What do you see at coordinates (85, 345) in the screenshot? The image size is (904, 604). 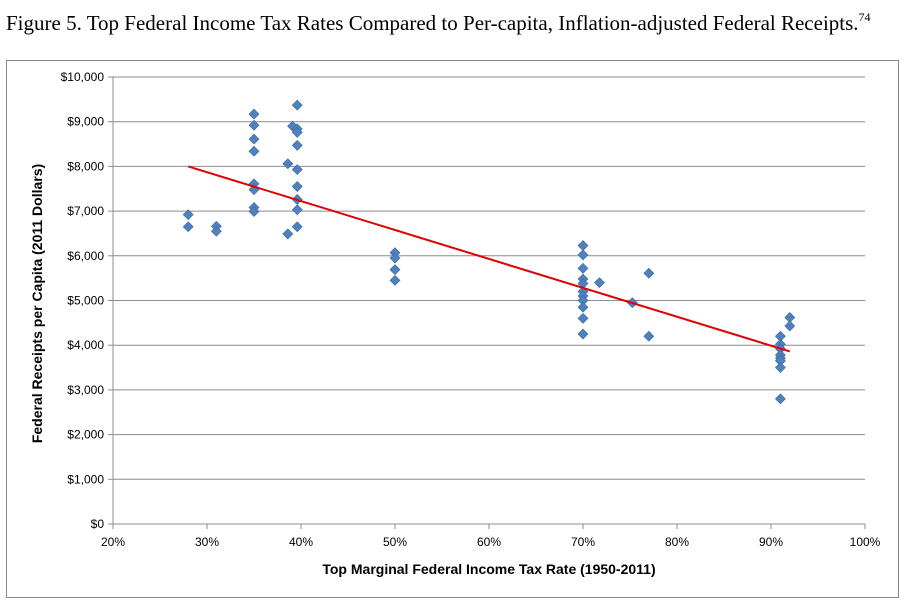 I see `y-tick-label: $4,000` at bounding box center [85, 345].